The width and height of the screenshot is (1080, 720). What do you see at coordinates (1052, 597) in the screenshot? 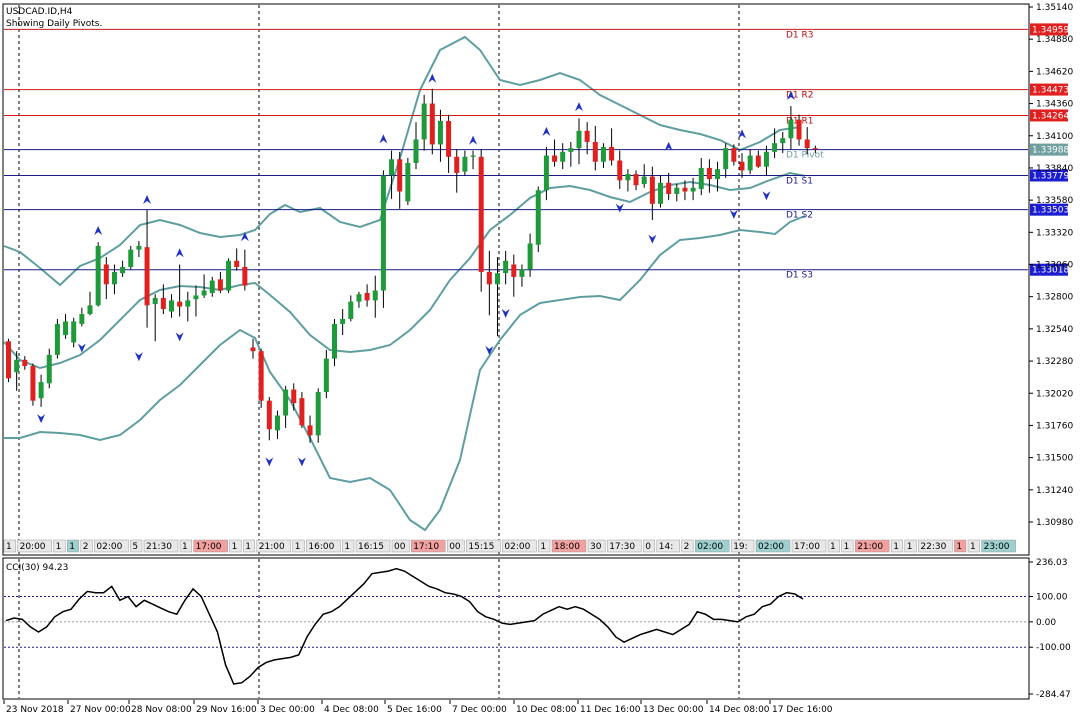
I see `cci-tick-label: 100.00` at bounding box center [1052, 597].